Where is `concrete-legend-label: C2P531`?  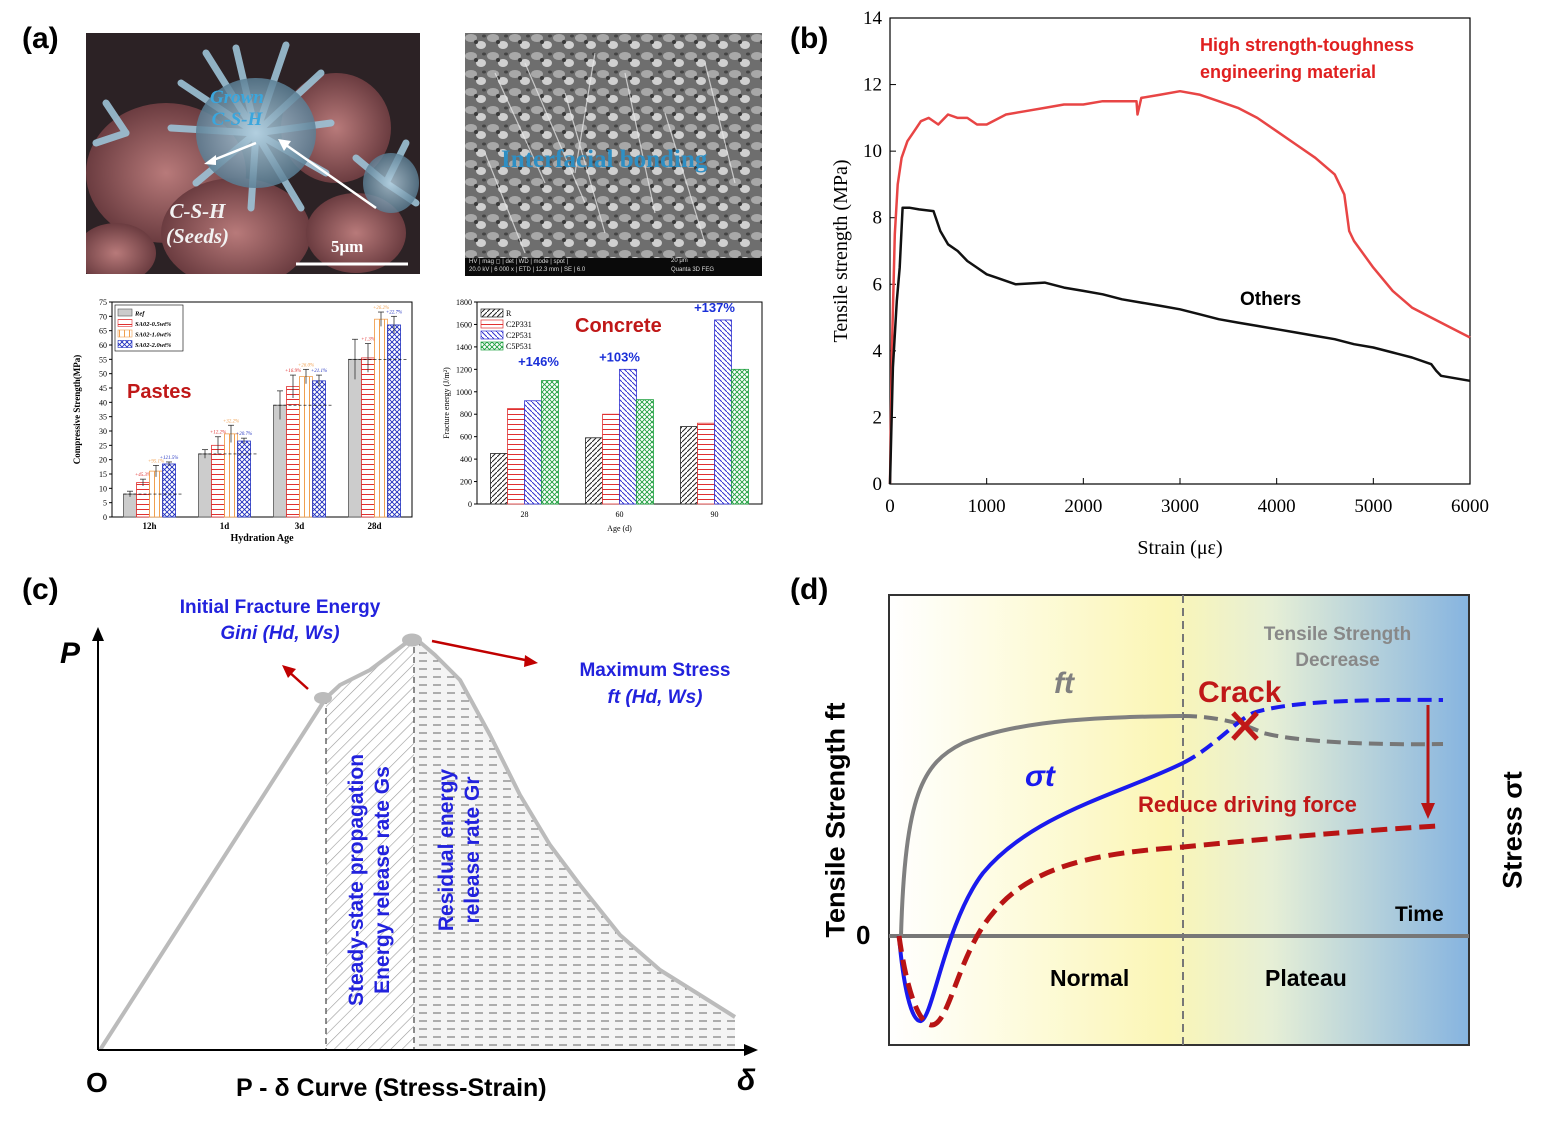 concrete-legend-label: C2P531 is located at coordinates (519, 335).